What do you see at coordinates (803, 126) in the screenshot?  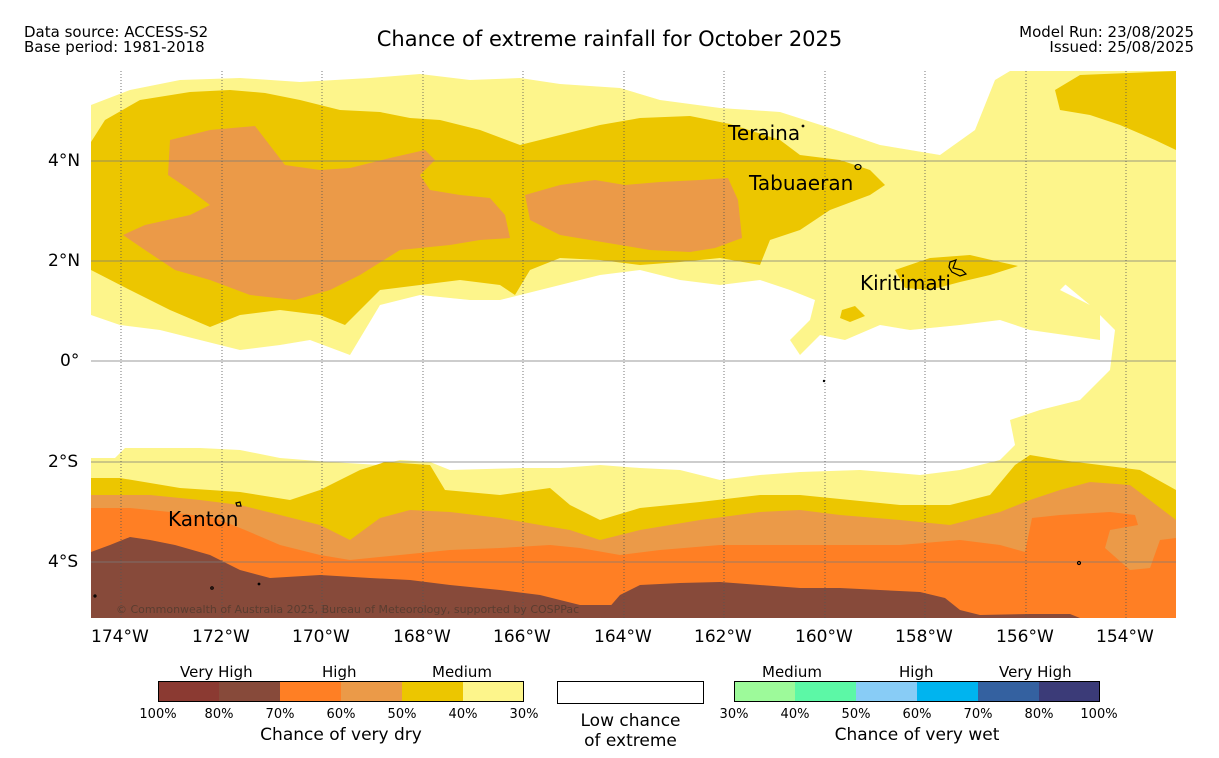 I see `teraina-island` at bounding box center [803, 126].